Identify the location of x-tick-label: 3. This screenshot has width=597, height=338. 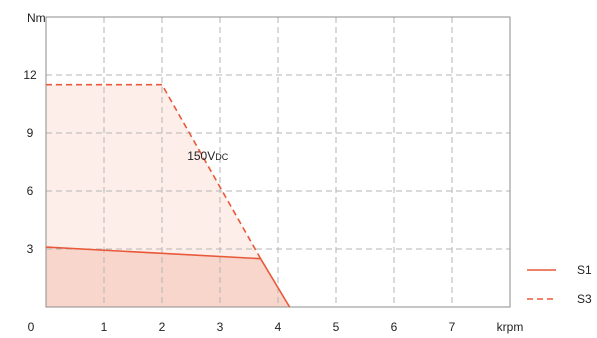
(220, 327).